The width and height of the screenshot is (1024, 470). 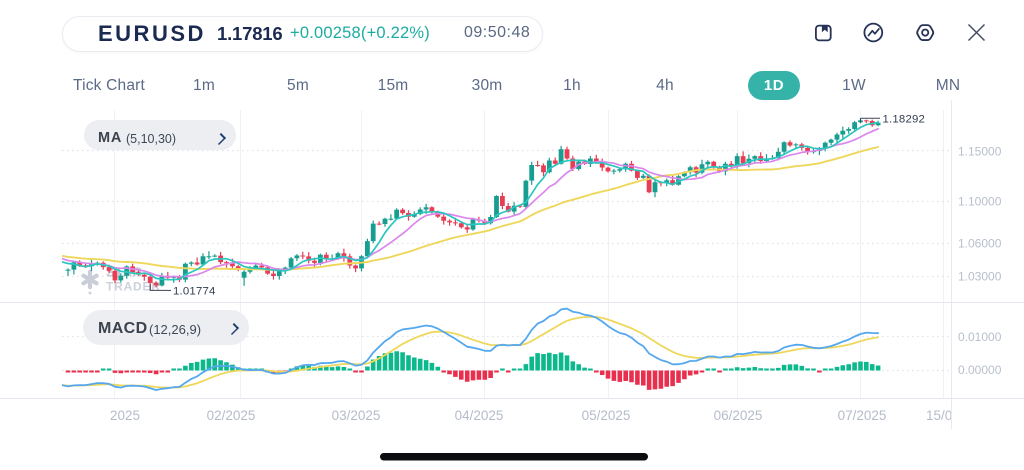 I want to click on svg-text: 1.01774, so click(x=194, y=292).